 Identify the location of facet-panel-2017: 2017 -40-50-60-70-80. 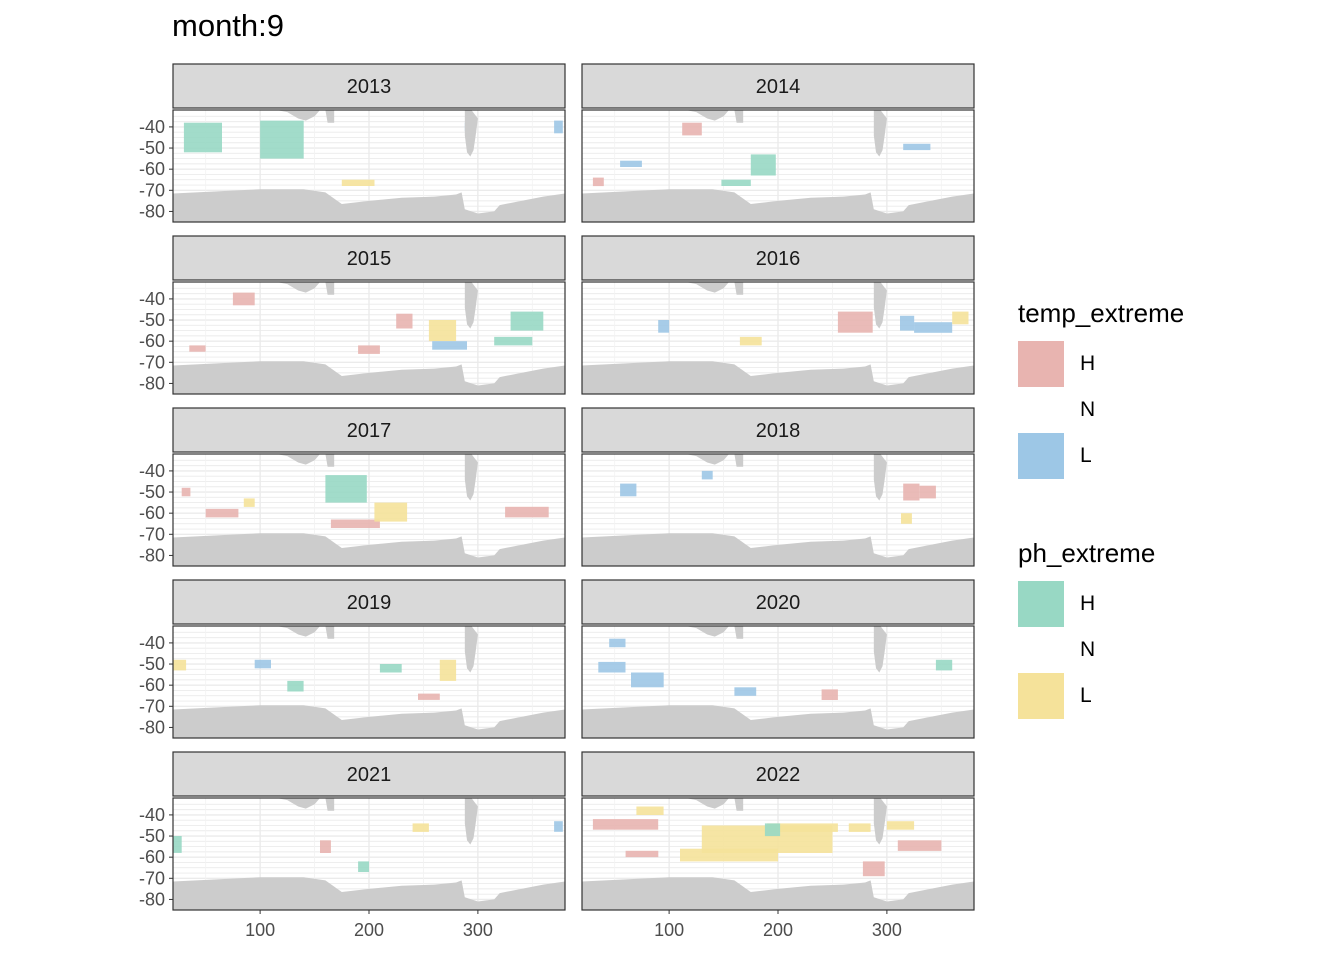
(352, 487).